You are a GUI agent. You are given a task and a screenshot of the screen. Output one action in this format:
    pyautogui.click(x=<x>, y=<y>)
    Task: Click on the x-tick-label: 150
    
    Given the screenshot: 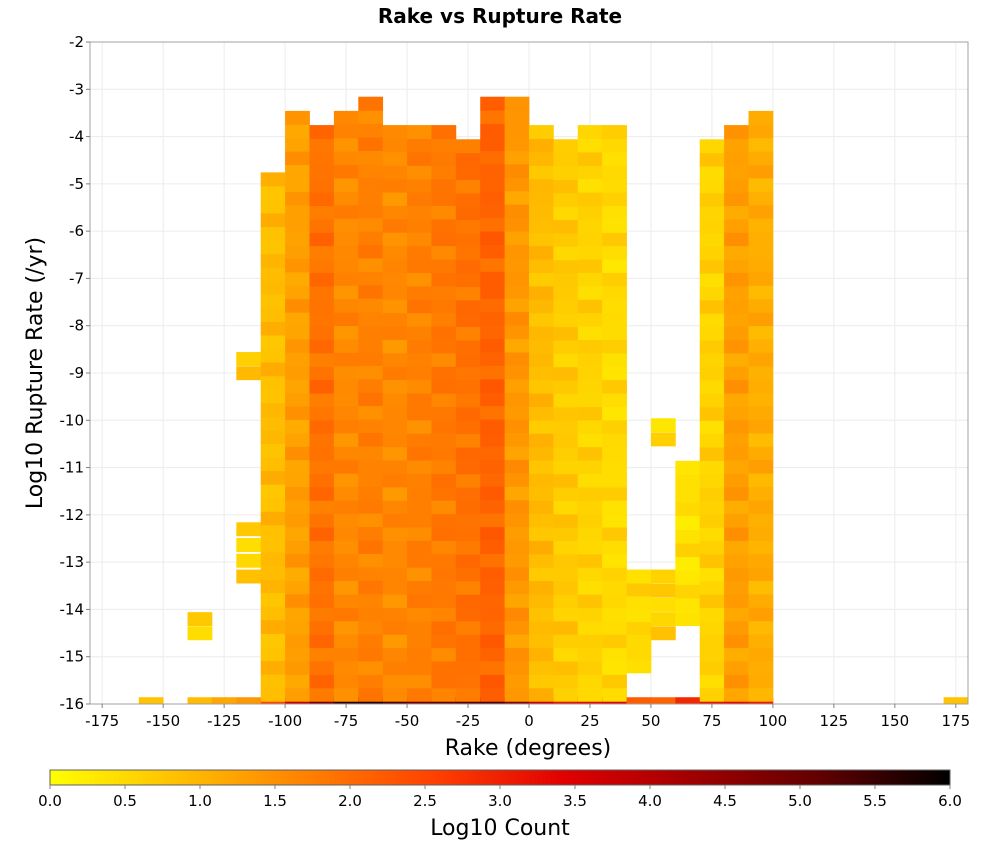 What is the action you would take?
    pyautogui.click(x=895, y=721)
    